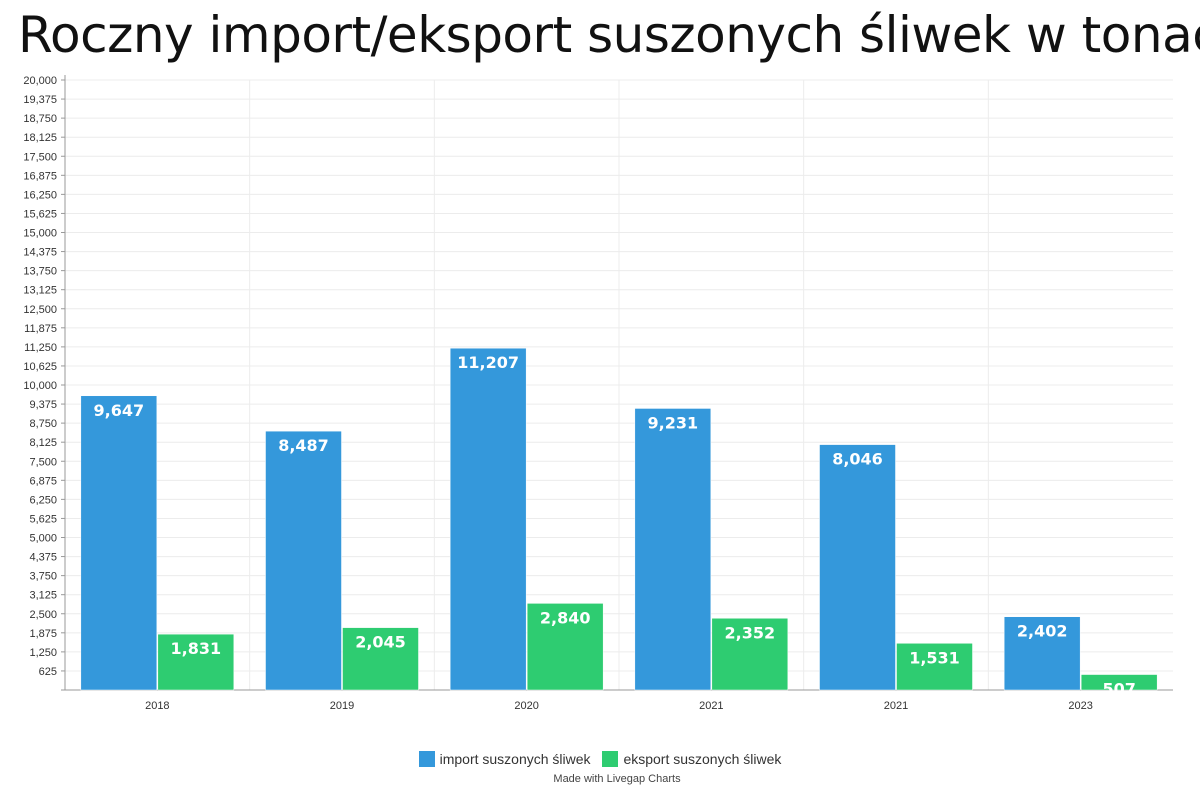 Image resolution: width=1200 pixels, height=800 pixels. Describe the element at coordinates (43, 596) in the screenshot. I see `y-tick-label: 3,125` at that location.